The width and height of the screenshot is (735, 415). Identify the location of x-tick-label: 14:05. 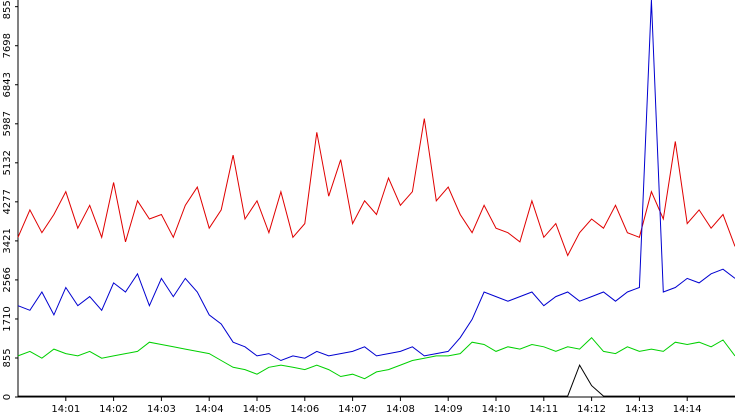
(257, 409).